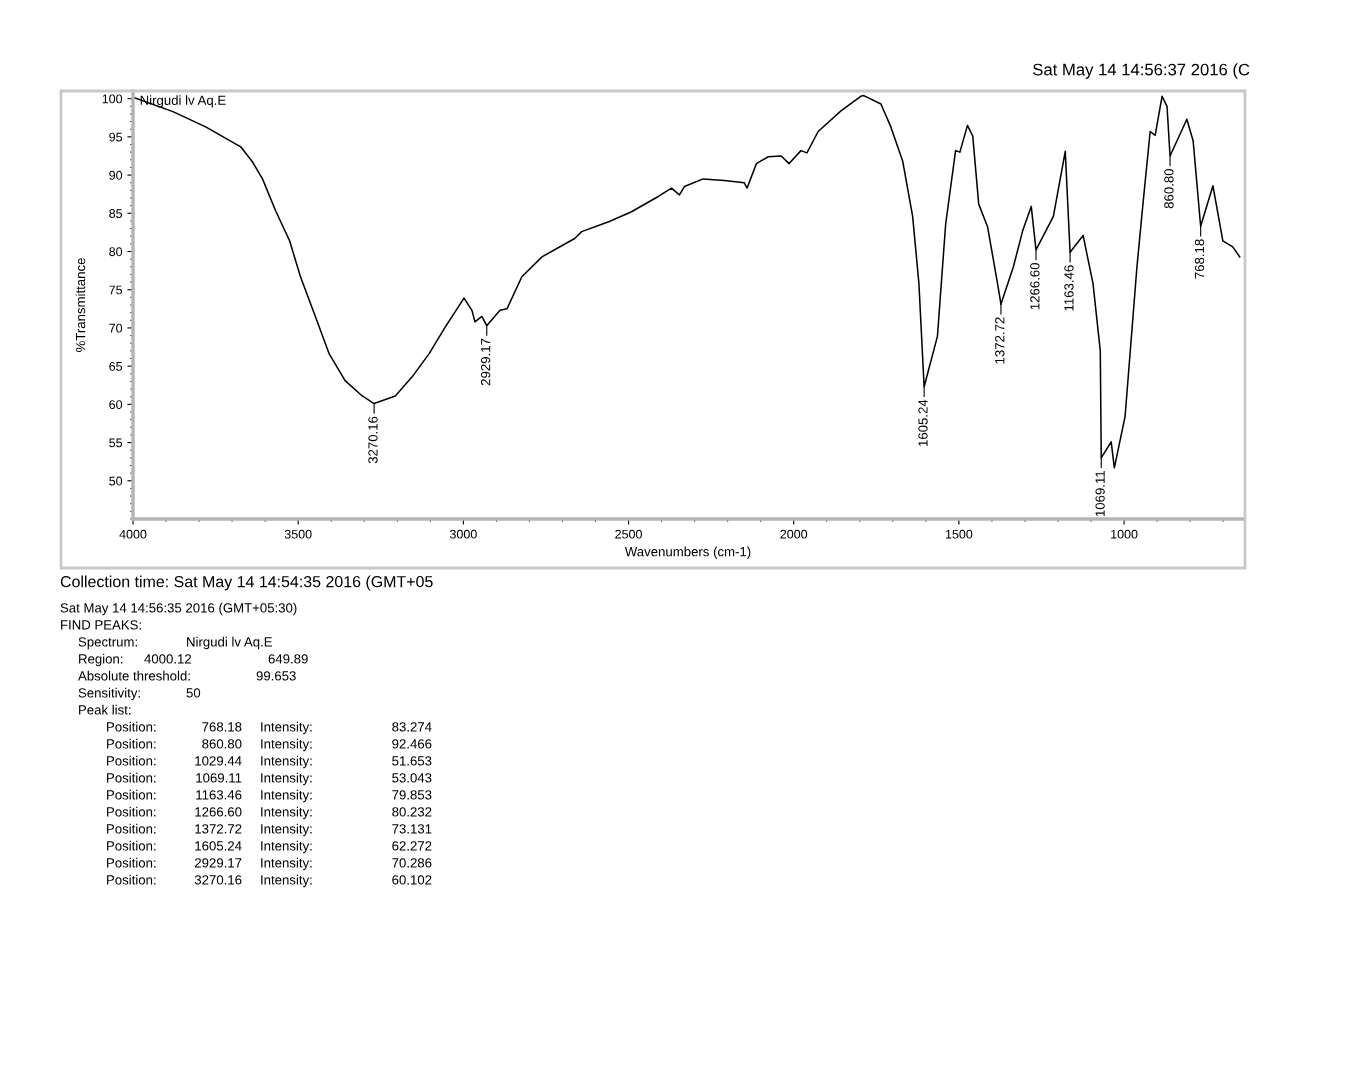  I want to click on text: Peak list:, so click(105, 709).